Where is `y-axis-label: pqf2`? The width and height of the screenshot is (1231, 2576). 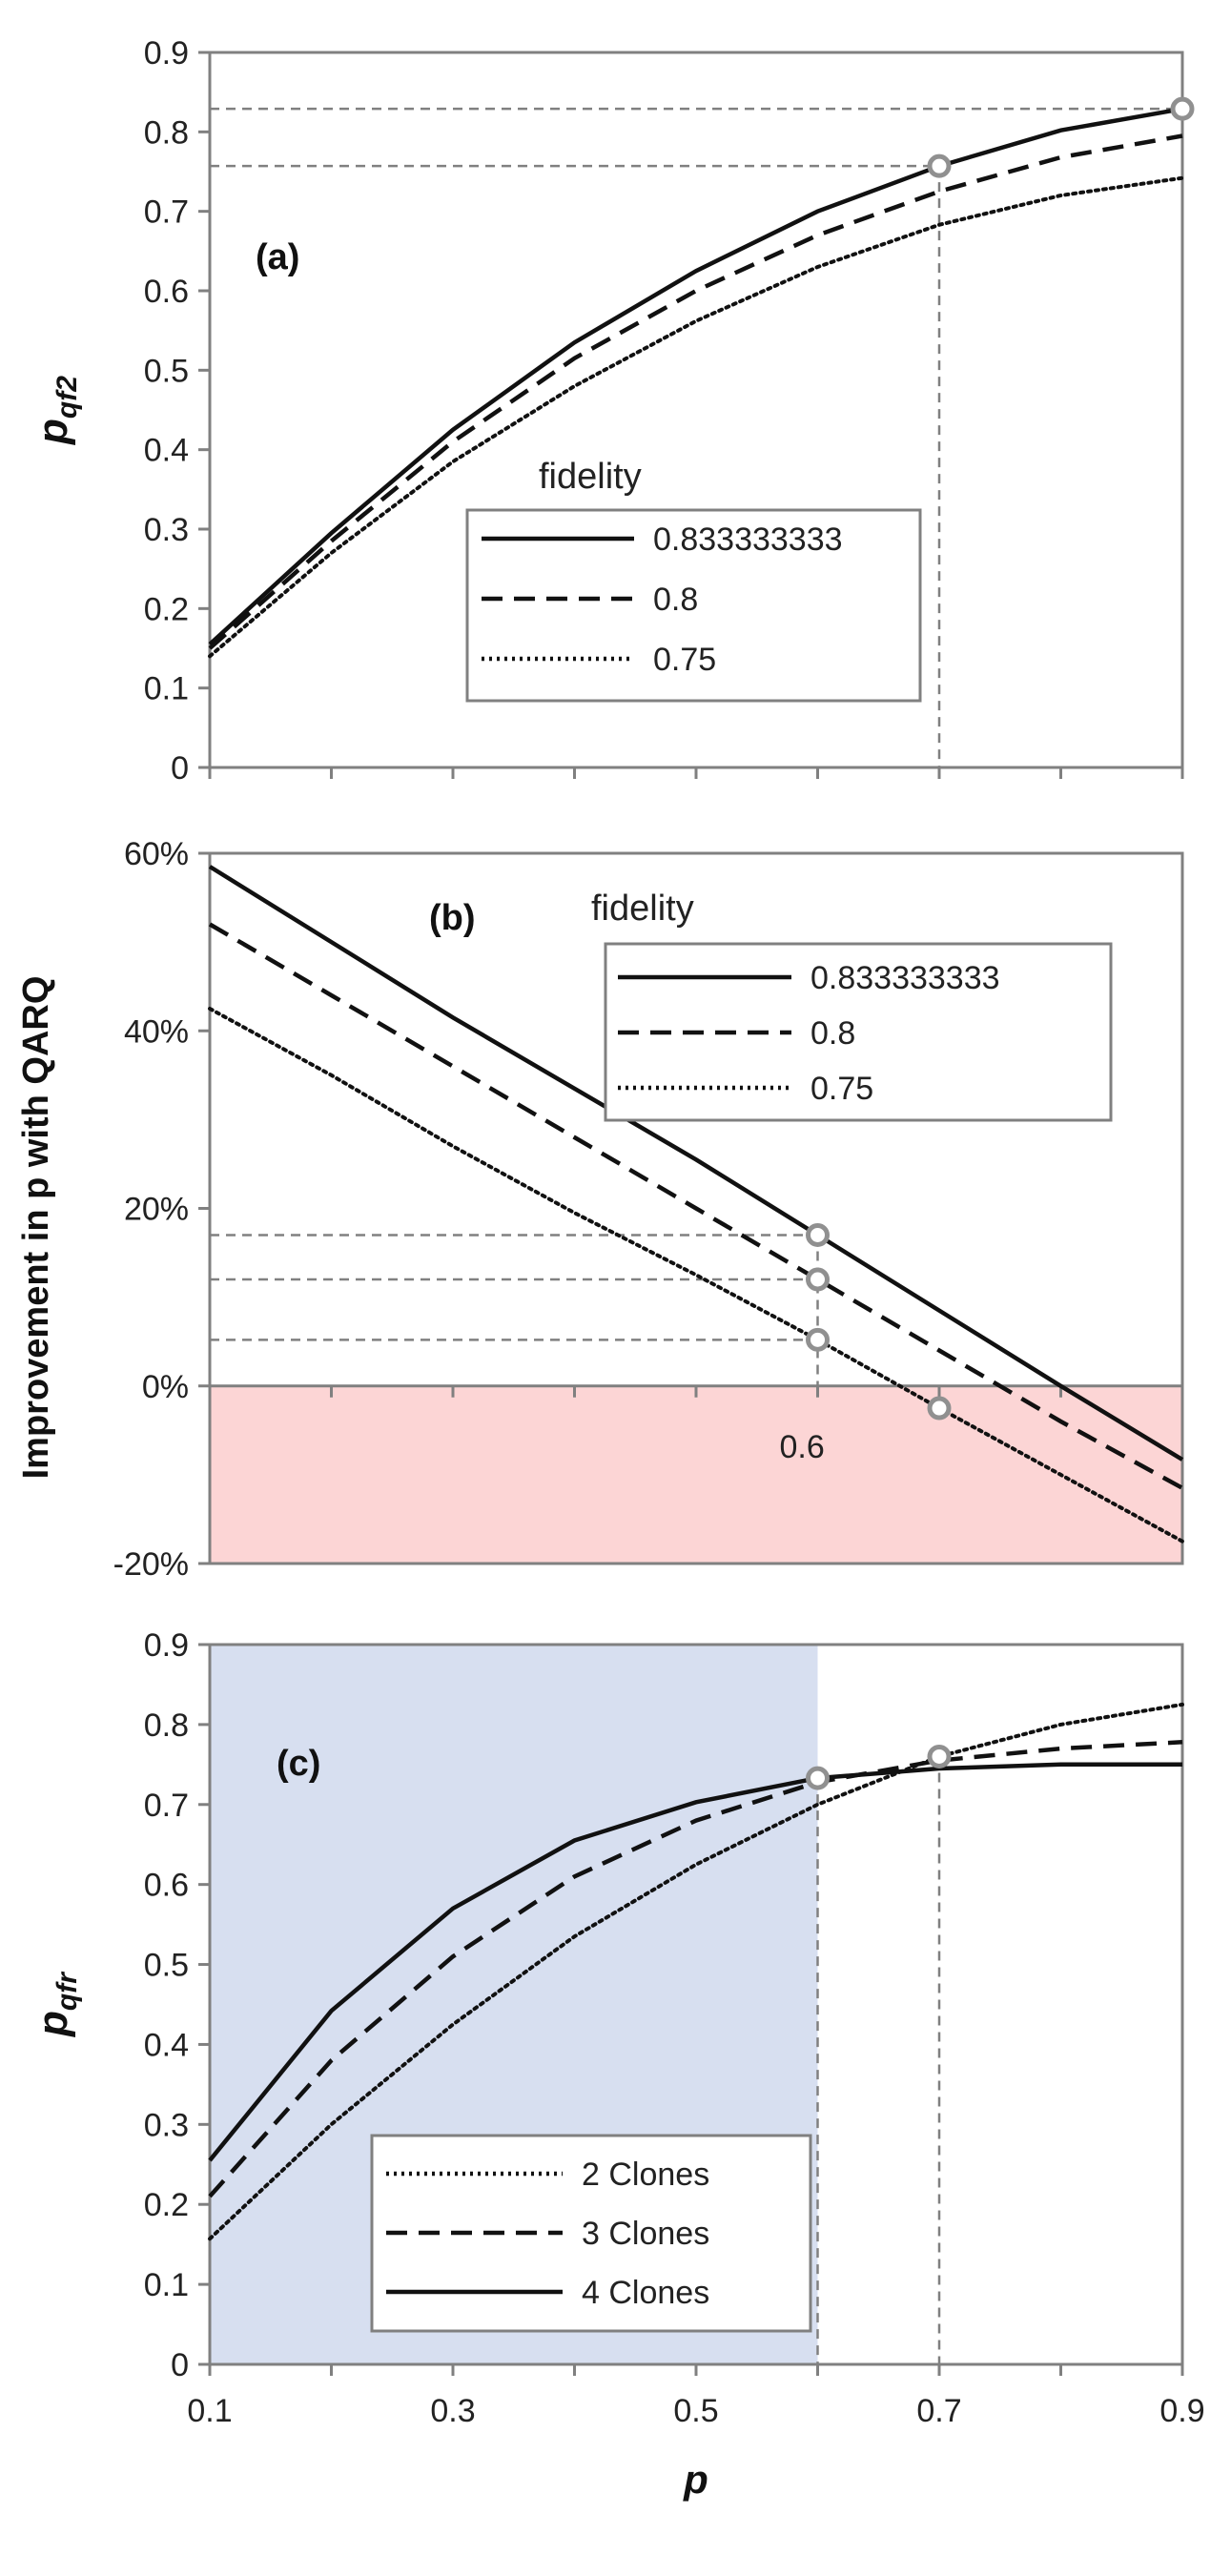
y-axis-label: pqf2 is located at coordinates (56, 410).